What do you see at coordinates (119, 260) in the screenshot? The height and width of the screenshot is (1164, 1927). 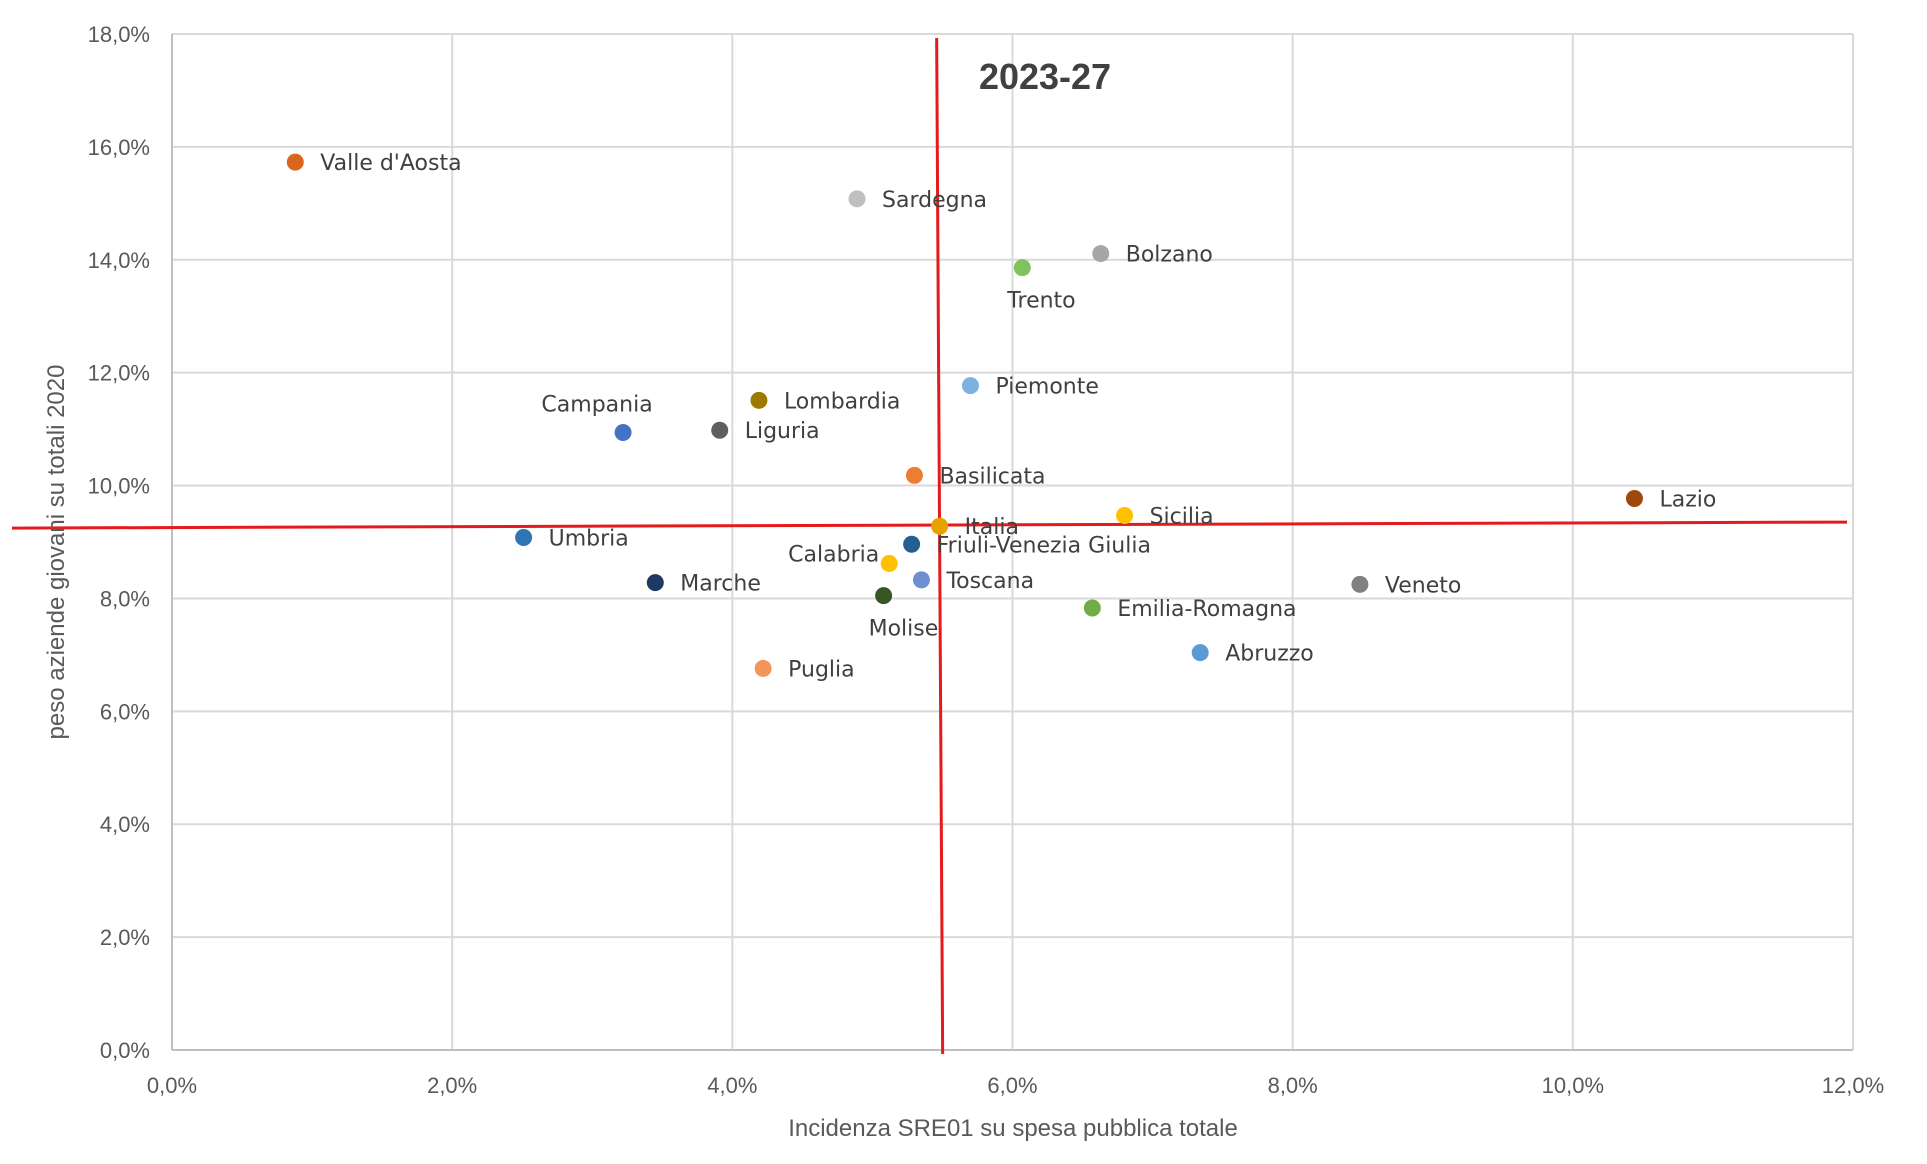 I see `y-tick-label: 14,0%` at bounding box center [119, 260].